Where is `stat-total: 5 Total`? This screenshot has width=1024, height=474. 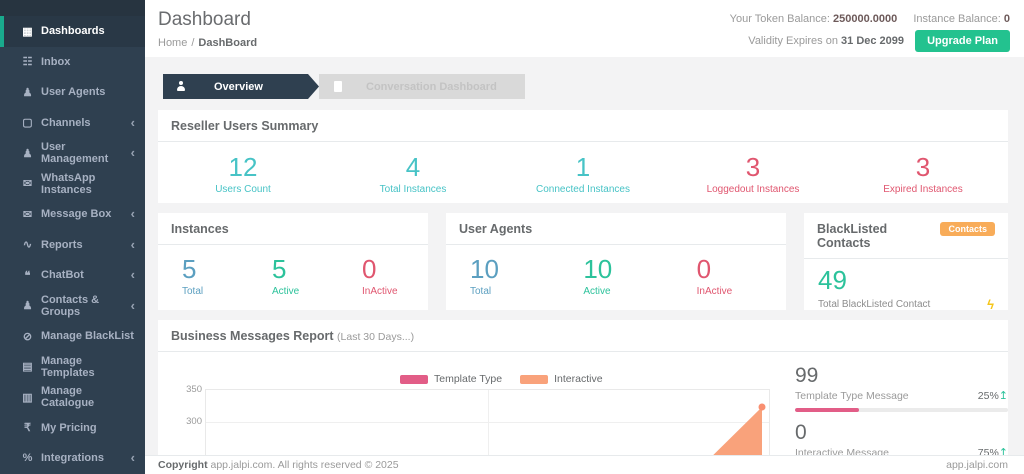
stat-total: 5 Total is located at coordinates (203, 271).